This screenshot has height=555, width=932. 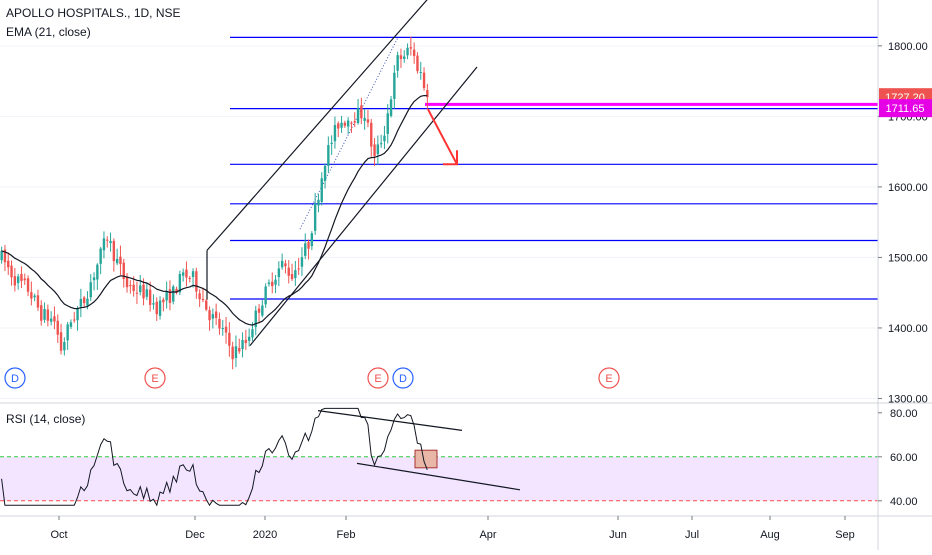 I want to click on event-marker-label: D, so click(x=403, y=379).